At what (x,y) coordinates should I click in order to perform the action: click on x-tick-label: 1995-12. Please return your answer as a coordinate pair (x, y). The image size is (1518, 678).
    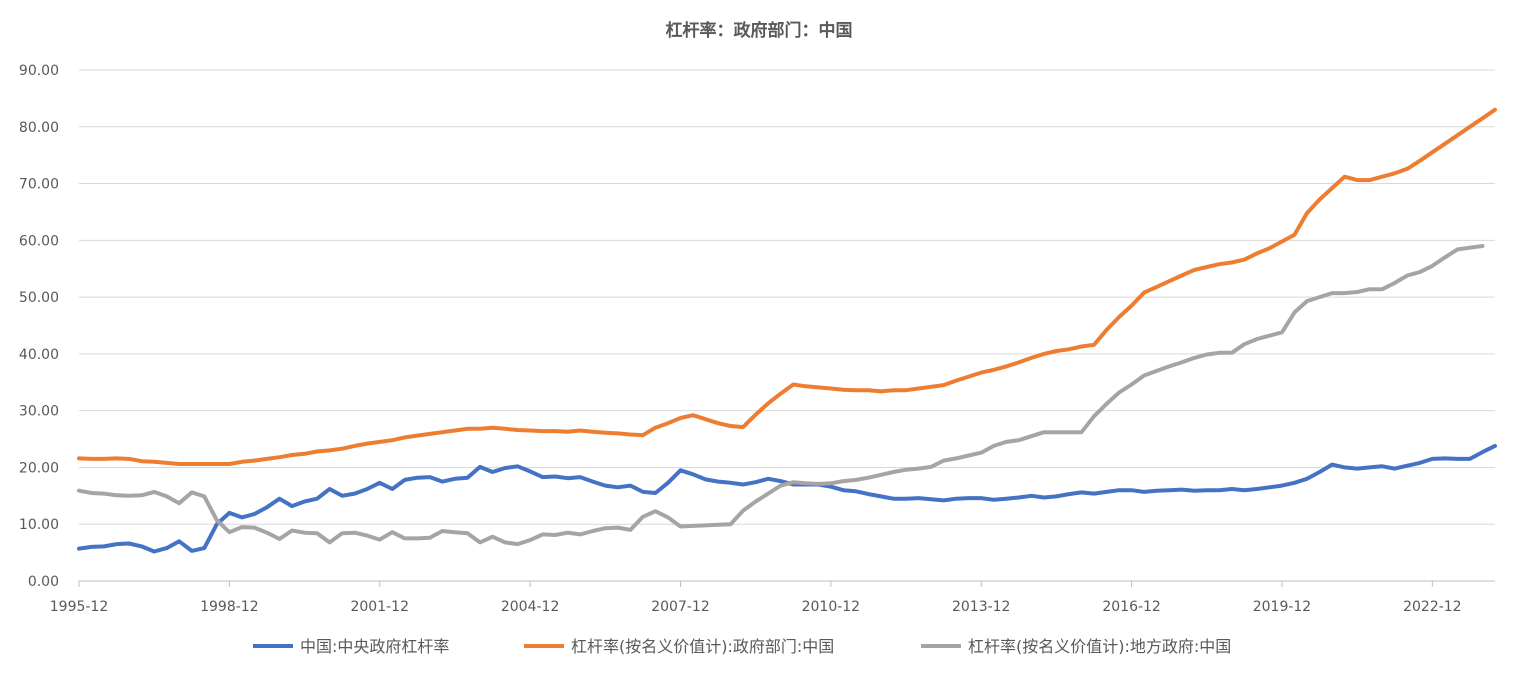
    Looking at the image, I should click on (79, 607).